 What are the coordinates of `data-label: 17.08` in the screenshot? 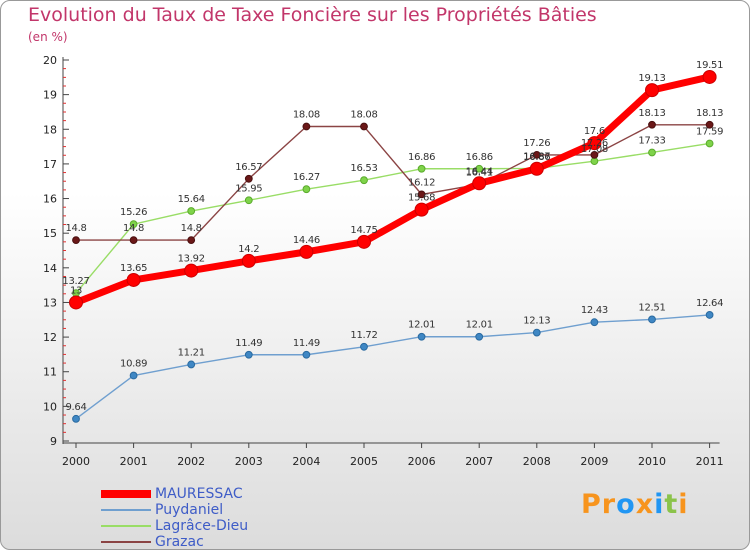 It's located at (594, 149).